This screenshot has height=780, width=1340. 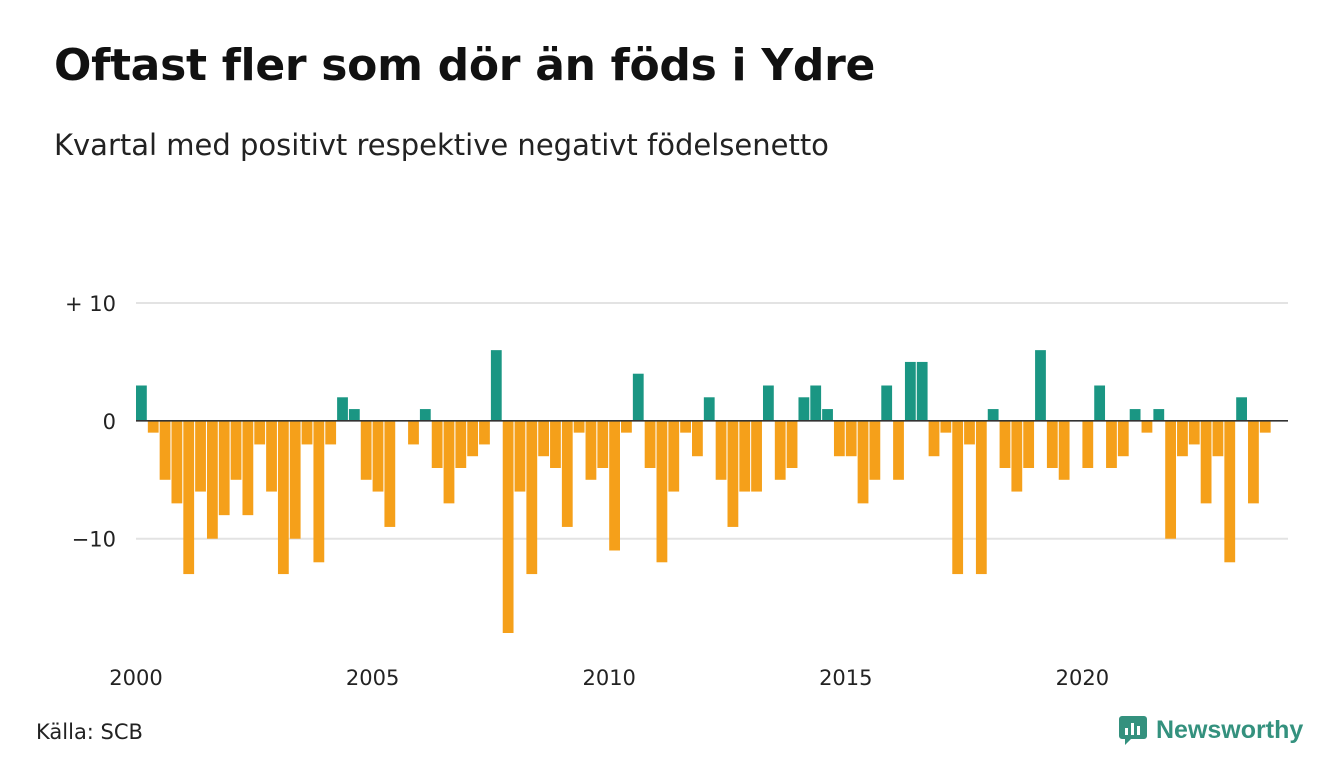 I want to click on source-note: Källa: SCB, so click(x=89, y=732).